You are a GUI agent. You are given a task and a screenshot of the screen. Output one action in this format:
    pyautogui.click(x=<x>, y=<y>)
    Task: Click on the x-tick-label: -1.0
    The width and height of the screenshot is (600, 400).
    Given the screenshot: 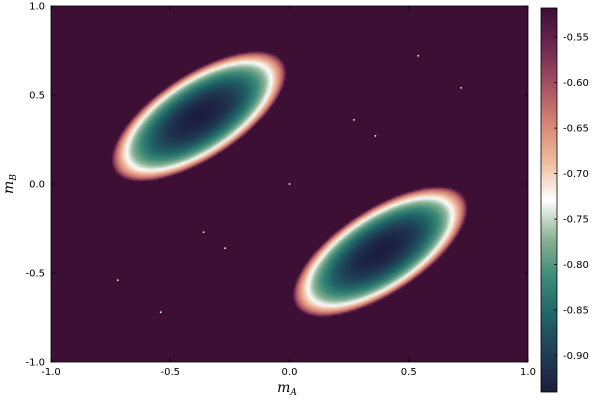 What is the action you would take?
    pyautogui.click(x=51, y=372)
    